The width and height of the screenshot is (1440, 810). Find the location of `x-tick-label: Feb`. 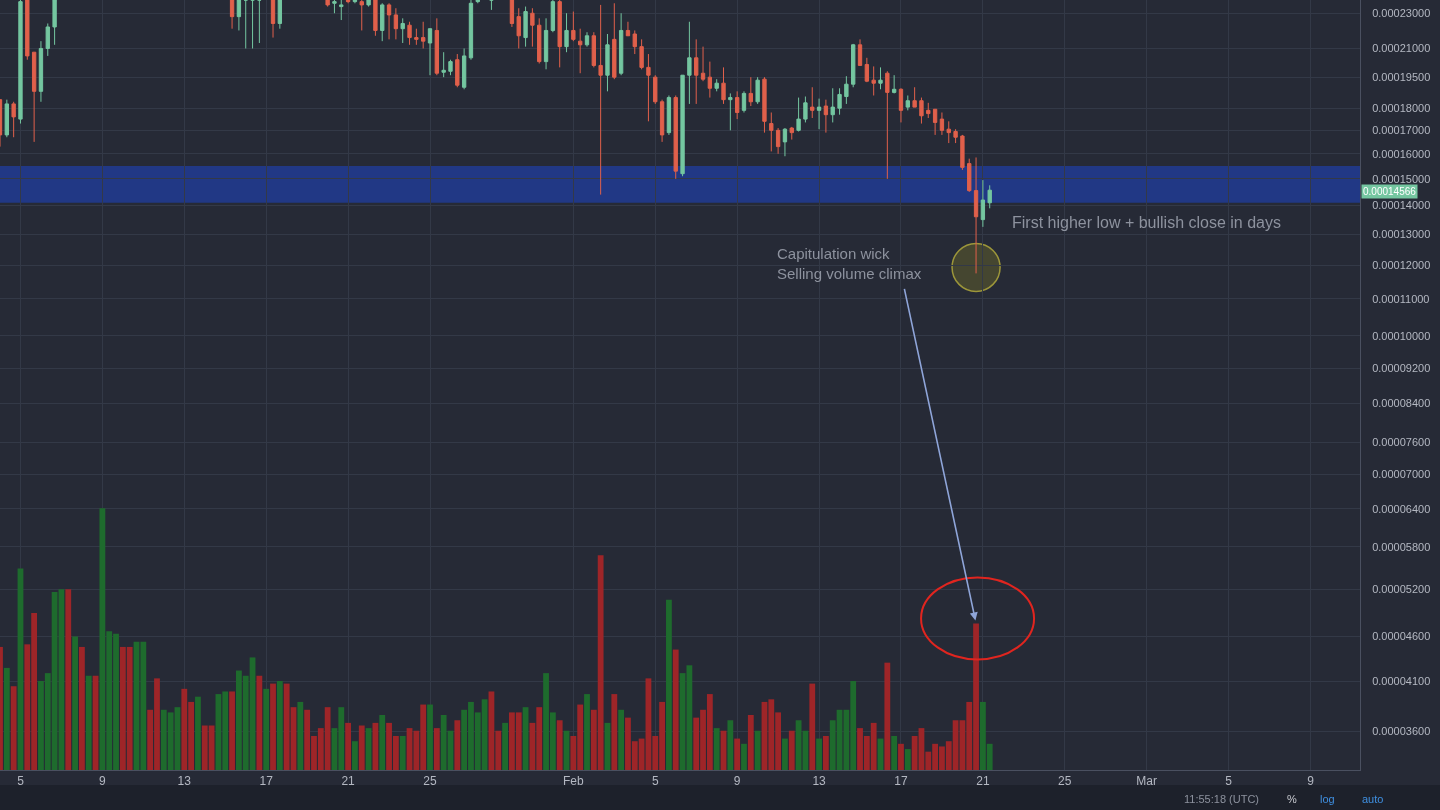

x-tick-label: Feb is located at coordinates (574, 781).